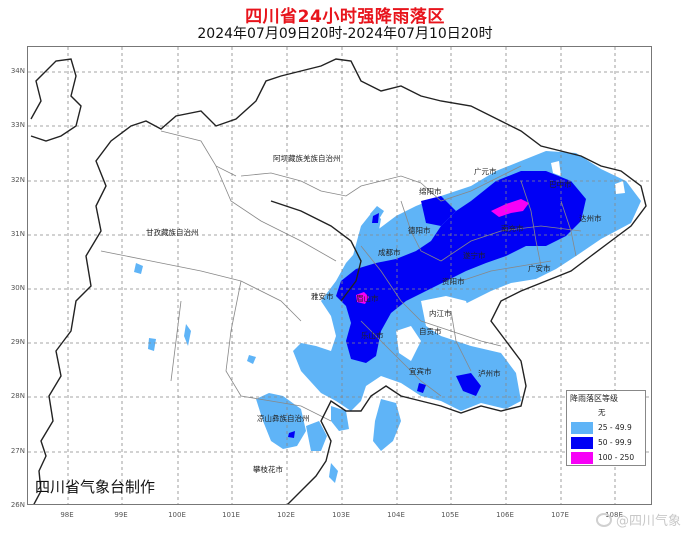  Describe the element at coordinates (512, 228) in the screenshot. I see `label-nanchong: 南充市` at that location.